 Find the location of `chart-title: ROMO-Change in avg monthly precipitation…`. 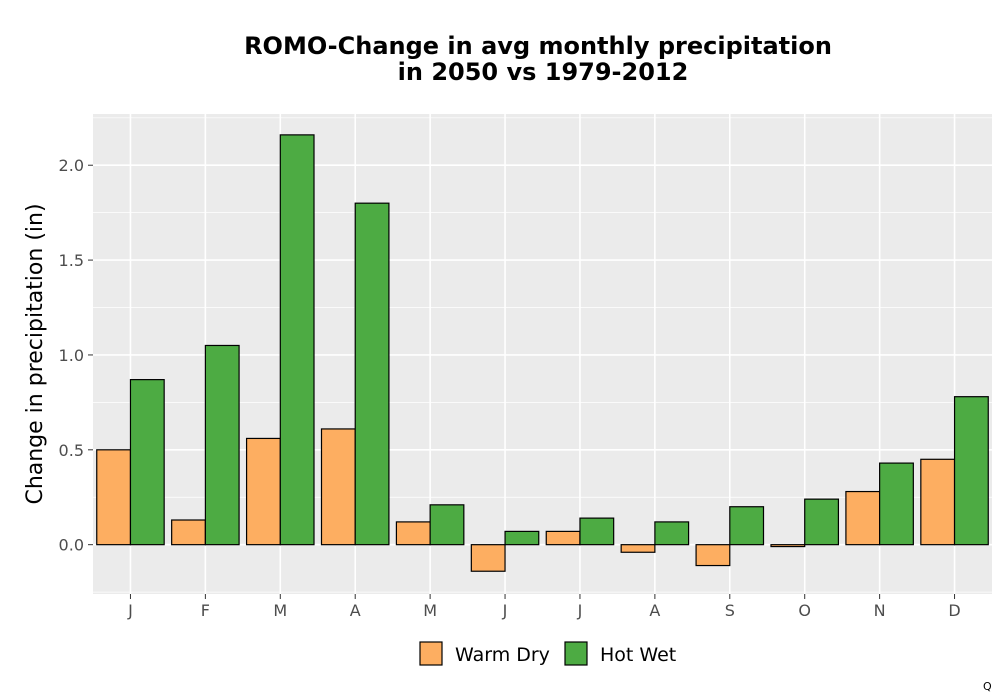

chart-title: ROMO-Change in avg monthly precipitation… is located at coordinates (538, 59).